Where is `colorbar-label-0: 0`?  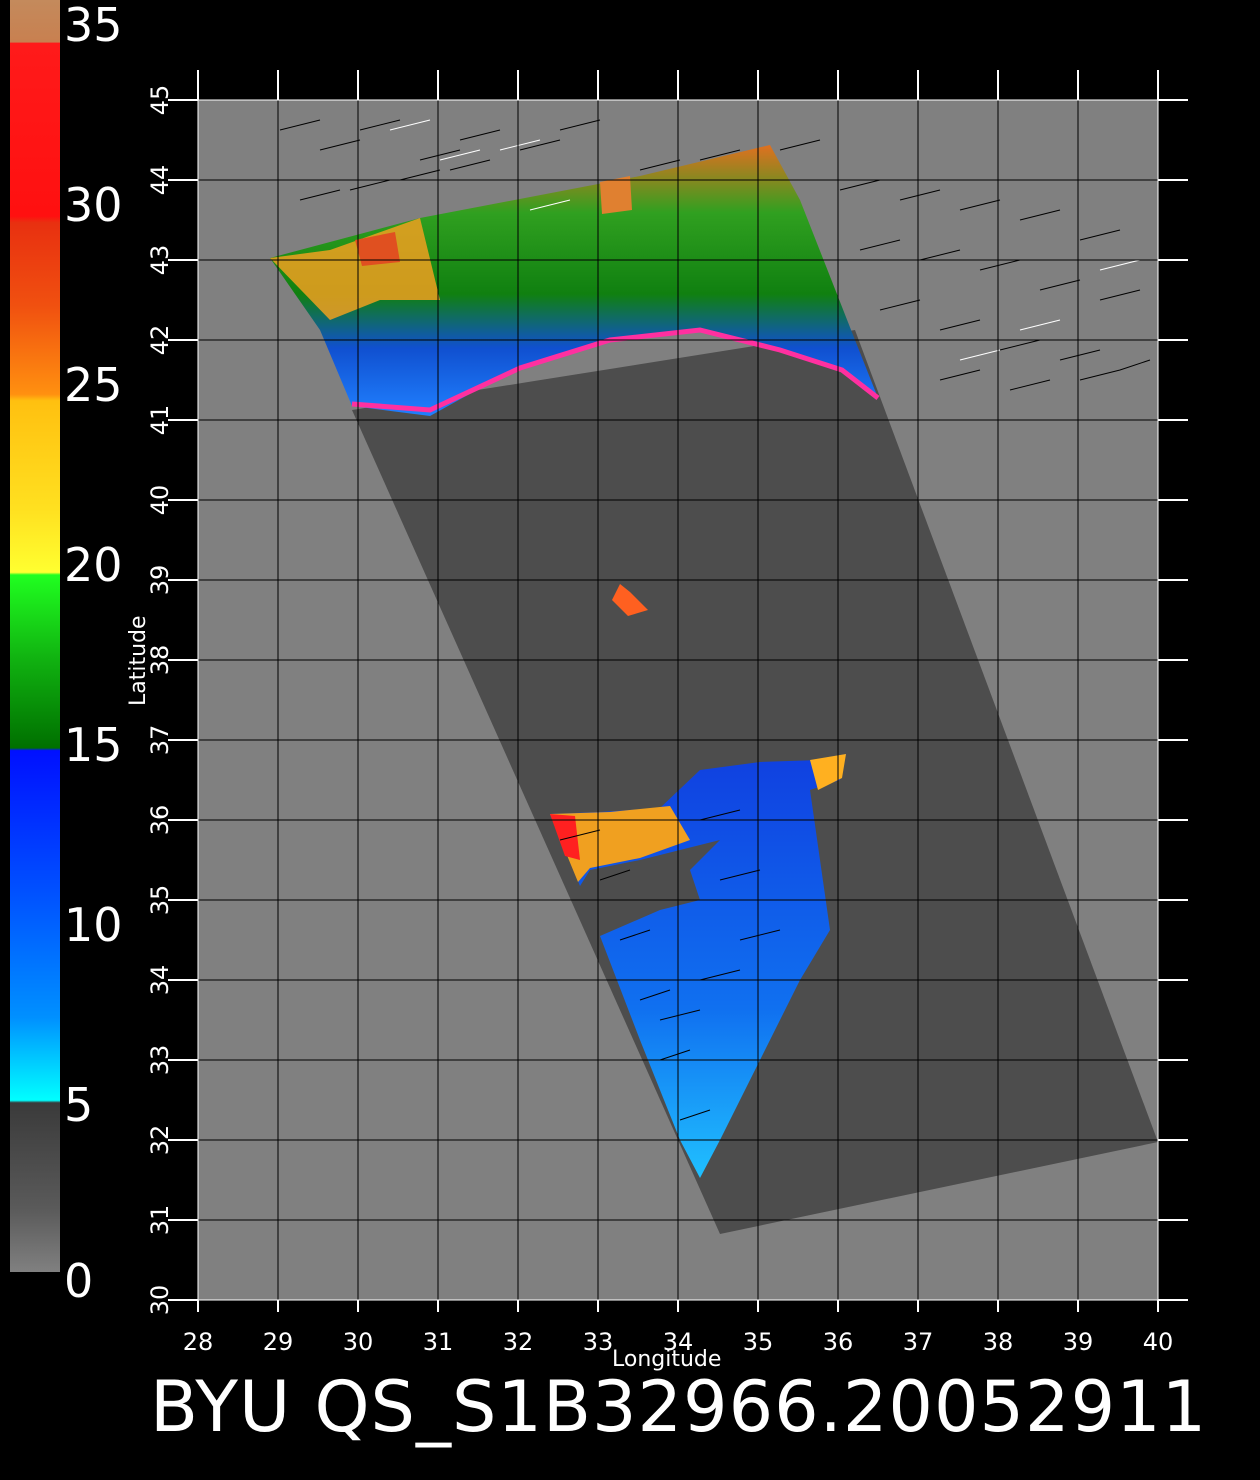 colorbar-label-0: 0 is located at coordinates (79, 1281).